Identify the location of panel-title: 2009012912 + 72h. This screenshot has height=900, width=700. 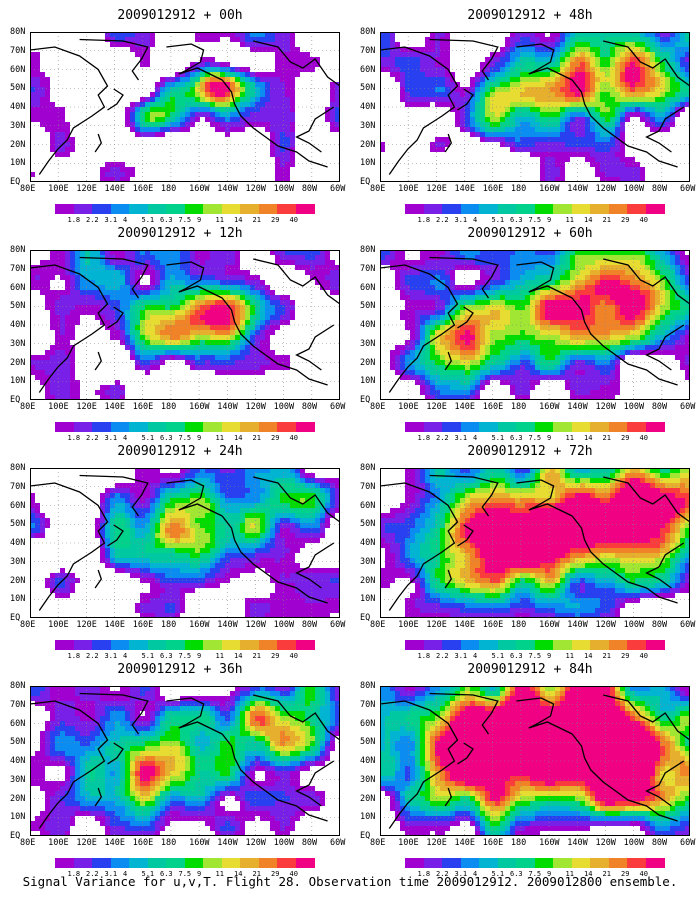
(530, 451).